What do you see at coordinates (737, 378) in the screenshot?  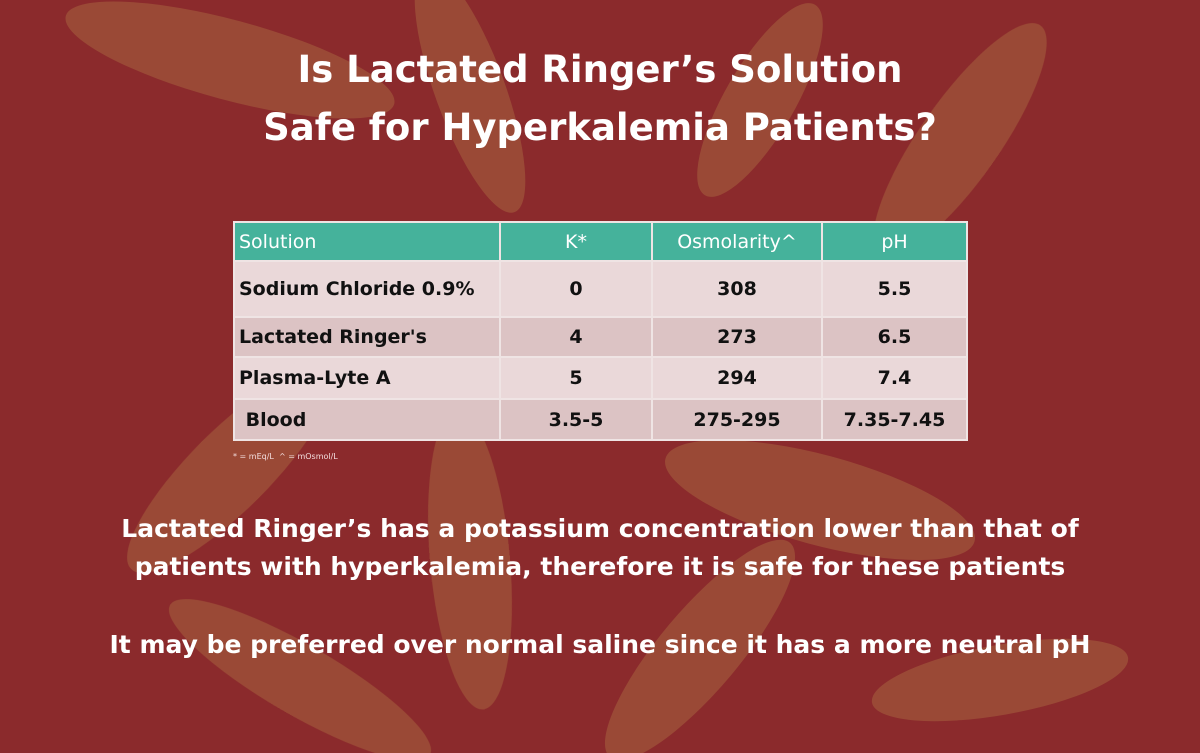 I see `table-cell: 294` at bounding box center [737, 378].